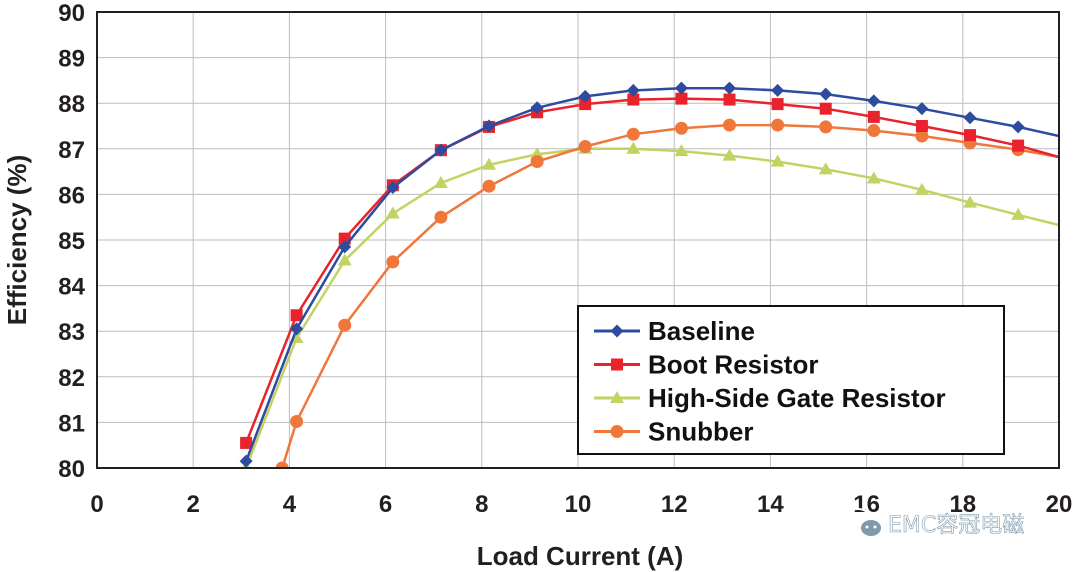 Image resolution: width=1080 pixels, height=572 pixels. I want to click on wechat-icon, so click(863, 523).